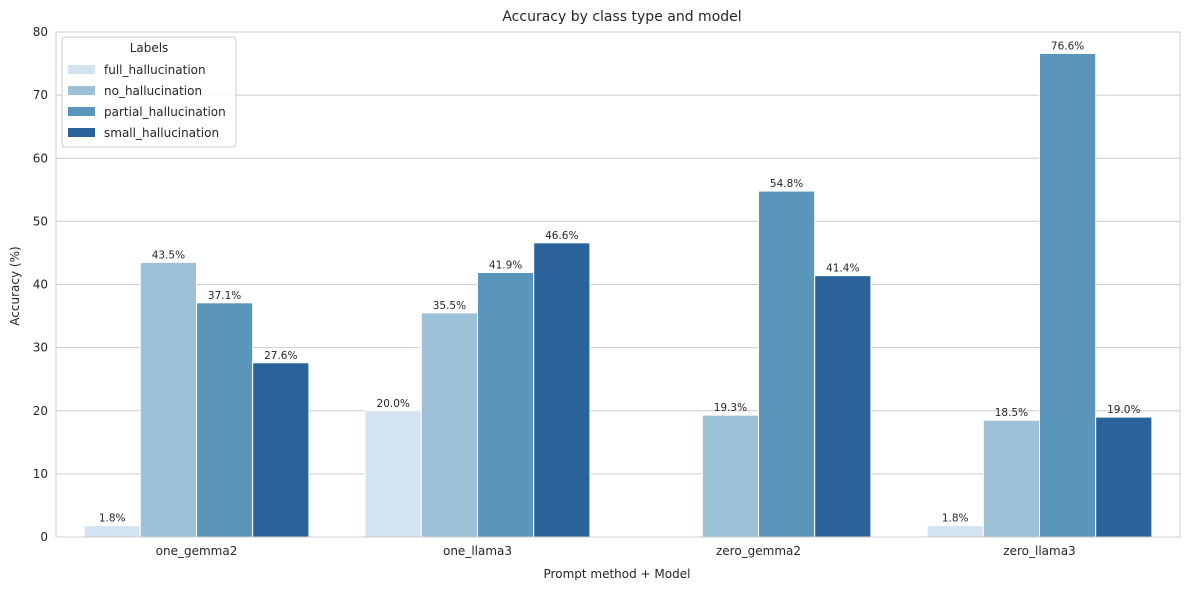 The width and height of the screenshot is (1189, 590). I want to click on x-tick-label: zero_gemma2, so click(758, 551).